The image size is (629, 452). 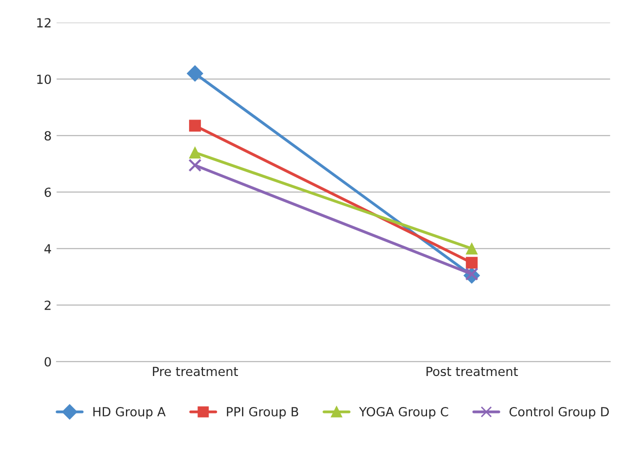 I want to click on legend-label: Control Group D, so click(x=559, y=412).